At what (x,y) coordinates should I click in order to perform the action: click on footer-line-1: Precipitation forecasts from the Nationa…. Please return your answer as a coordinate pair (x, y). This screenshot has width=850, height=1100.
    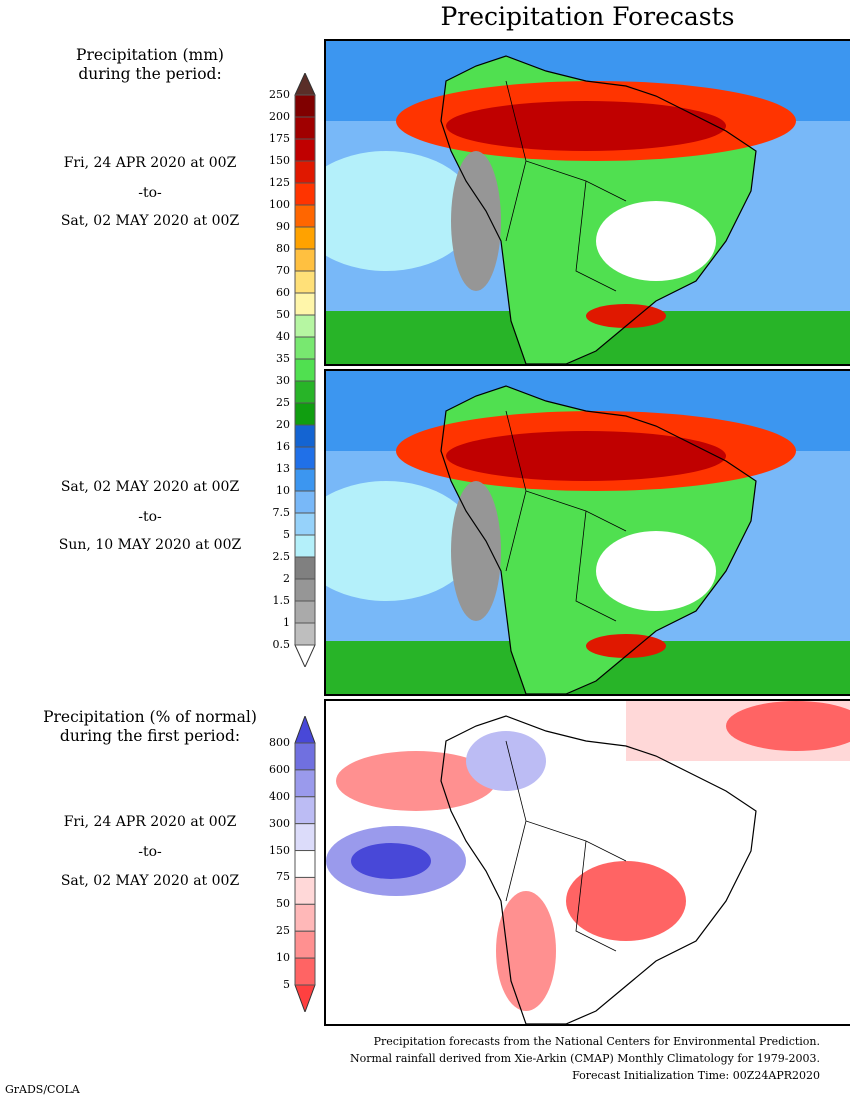
    Looking at the image, I should click on (596, 1041).